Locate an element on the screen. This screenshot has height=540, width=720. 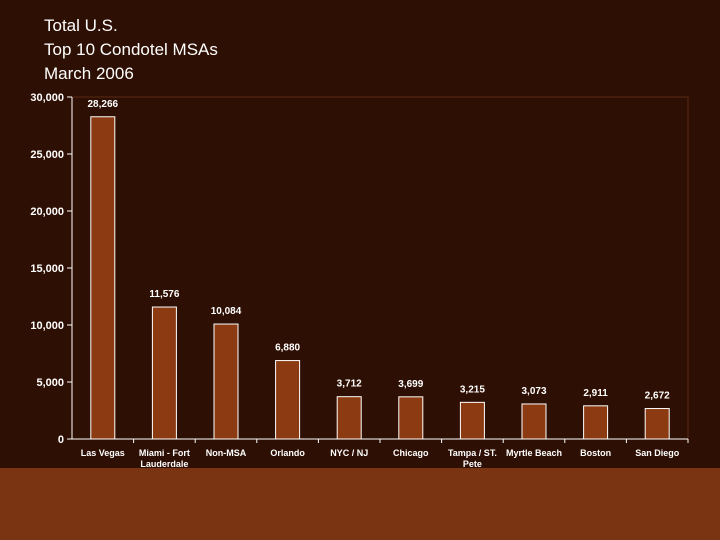
y-tick-label: 20,000 is located at coordinates (47, 212).